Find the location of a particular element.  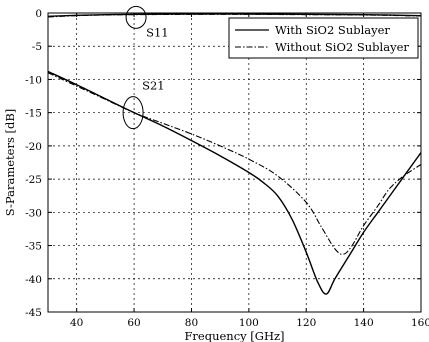

y-tick-label: -40 is located at coordinates (33, 280).